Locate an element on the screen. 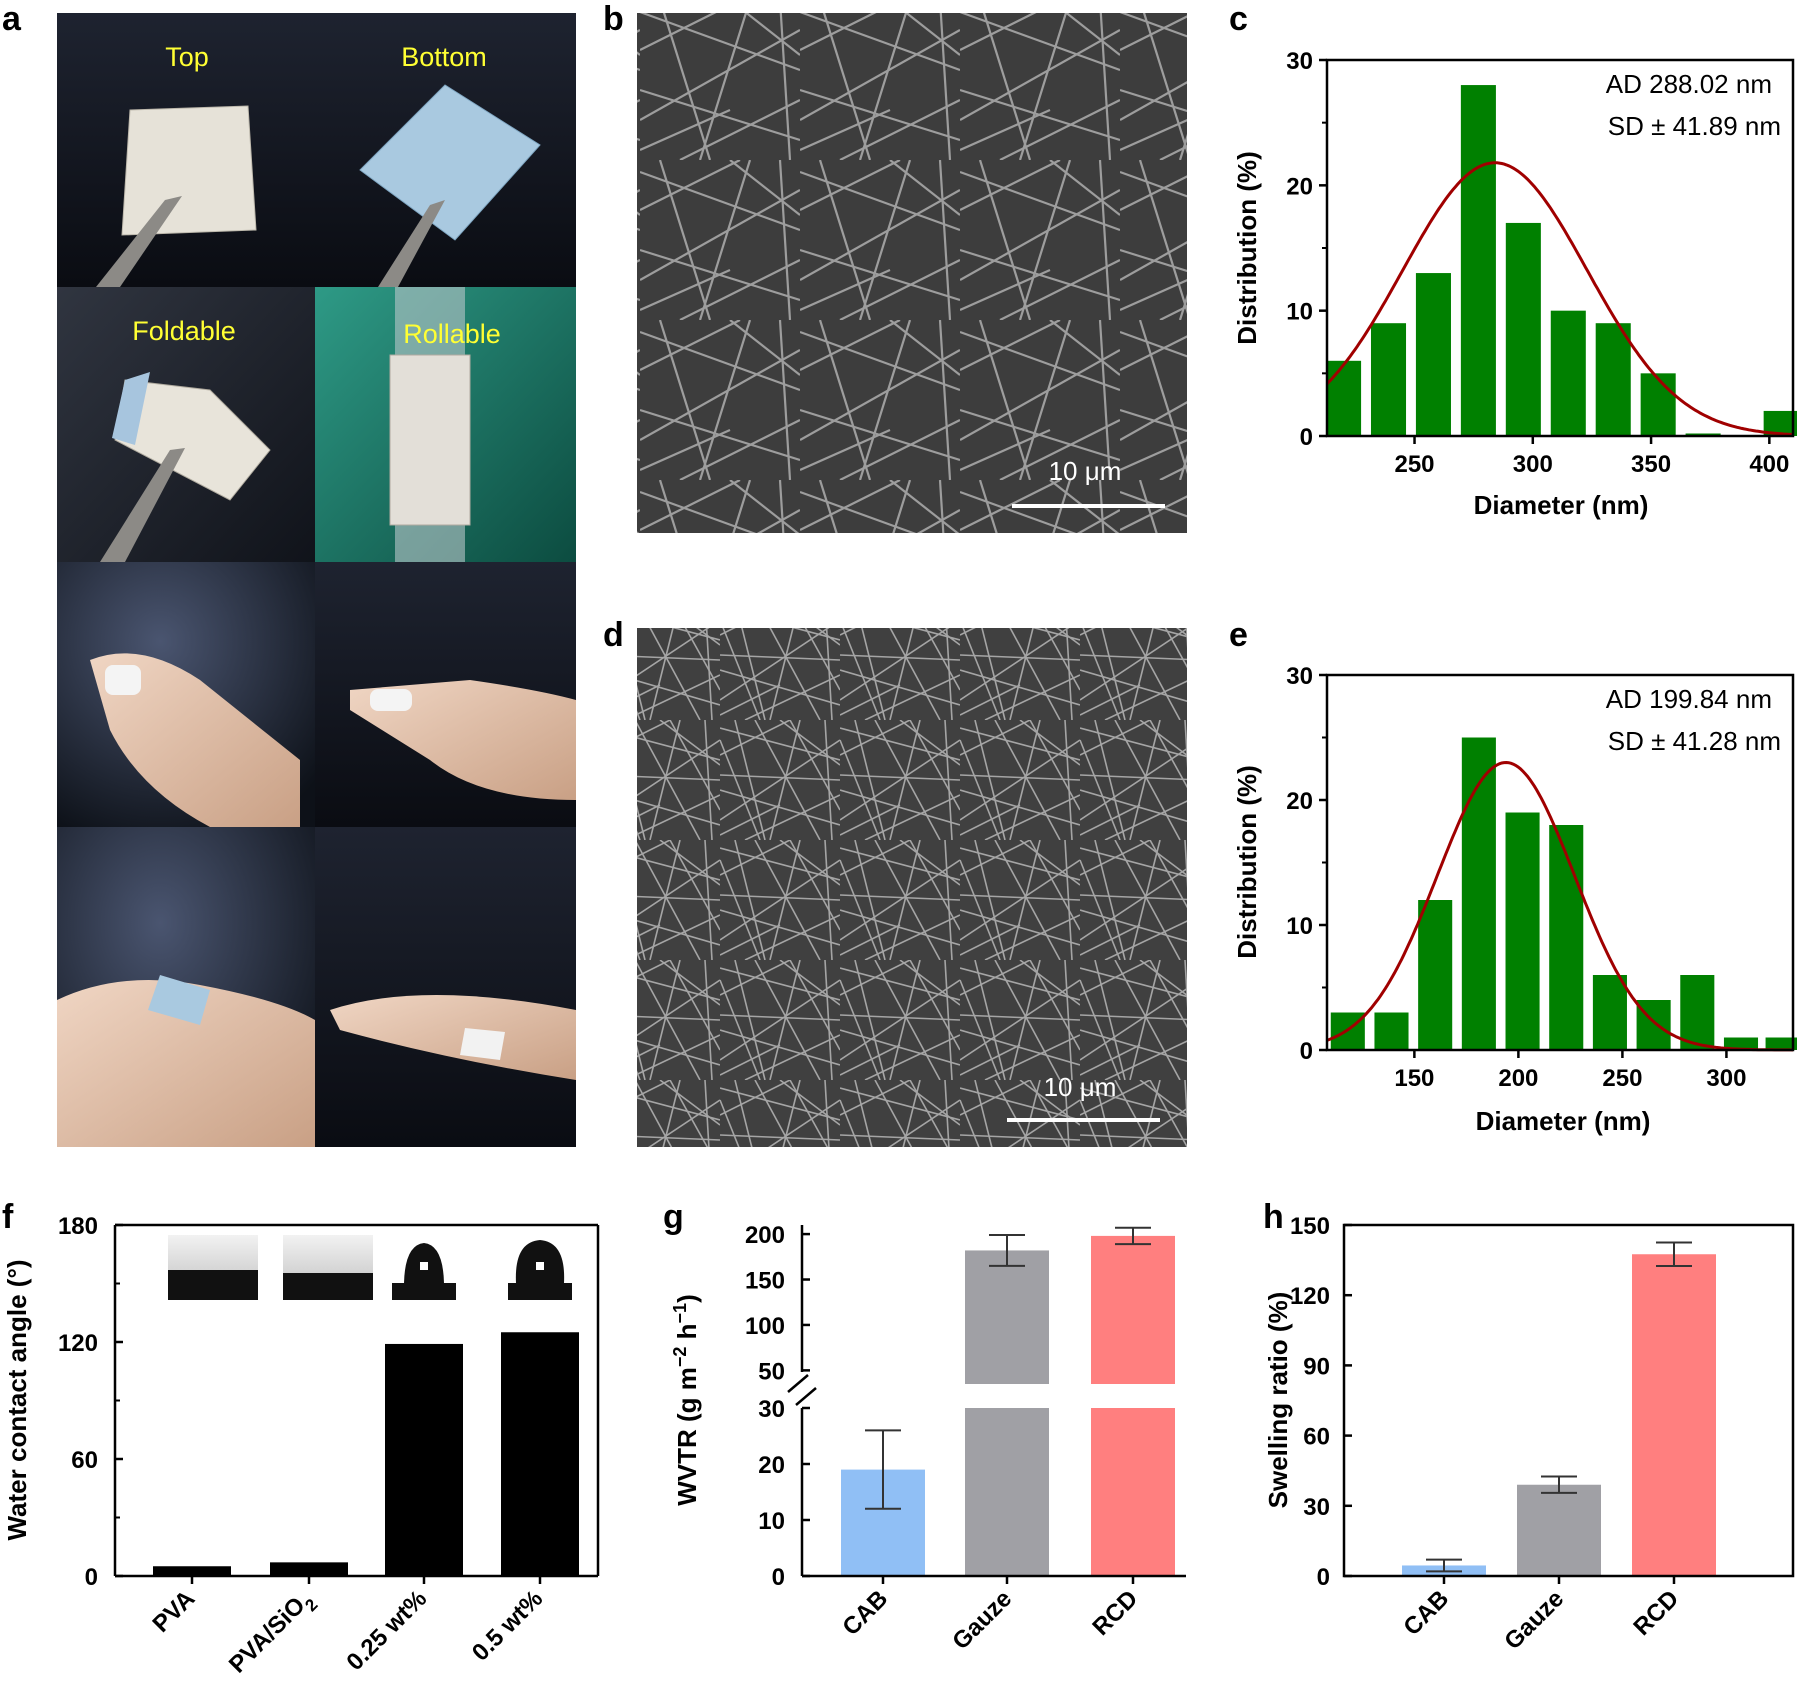 The image size is (1797, 1687). y-tick-label-c: 30 is located at coordinates (1299, 61).